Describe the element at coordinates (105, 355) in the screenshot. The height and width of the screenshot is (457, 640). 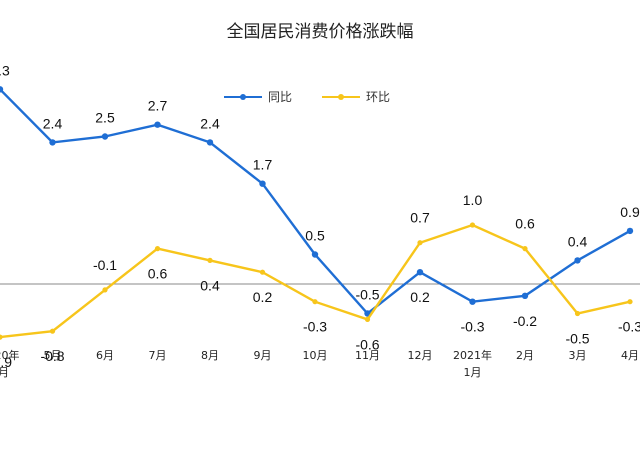
I see `x-tick-label: 6月` at that location.